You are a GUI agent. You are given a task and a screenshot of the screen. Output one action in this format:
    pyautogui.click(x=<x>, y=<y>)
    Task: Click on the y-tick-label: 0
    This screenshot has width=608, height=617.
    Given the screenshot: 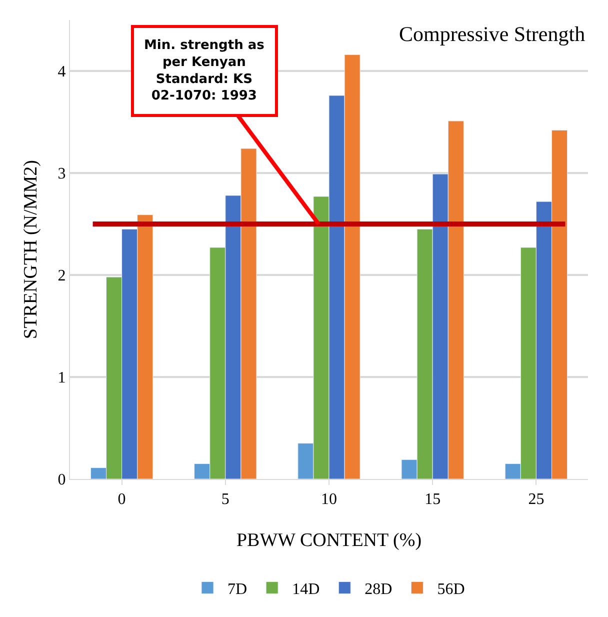 What is the action you would take?
    pyautogui.click(x=62, y=480)
    